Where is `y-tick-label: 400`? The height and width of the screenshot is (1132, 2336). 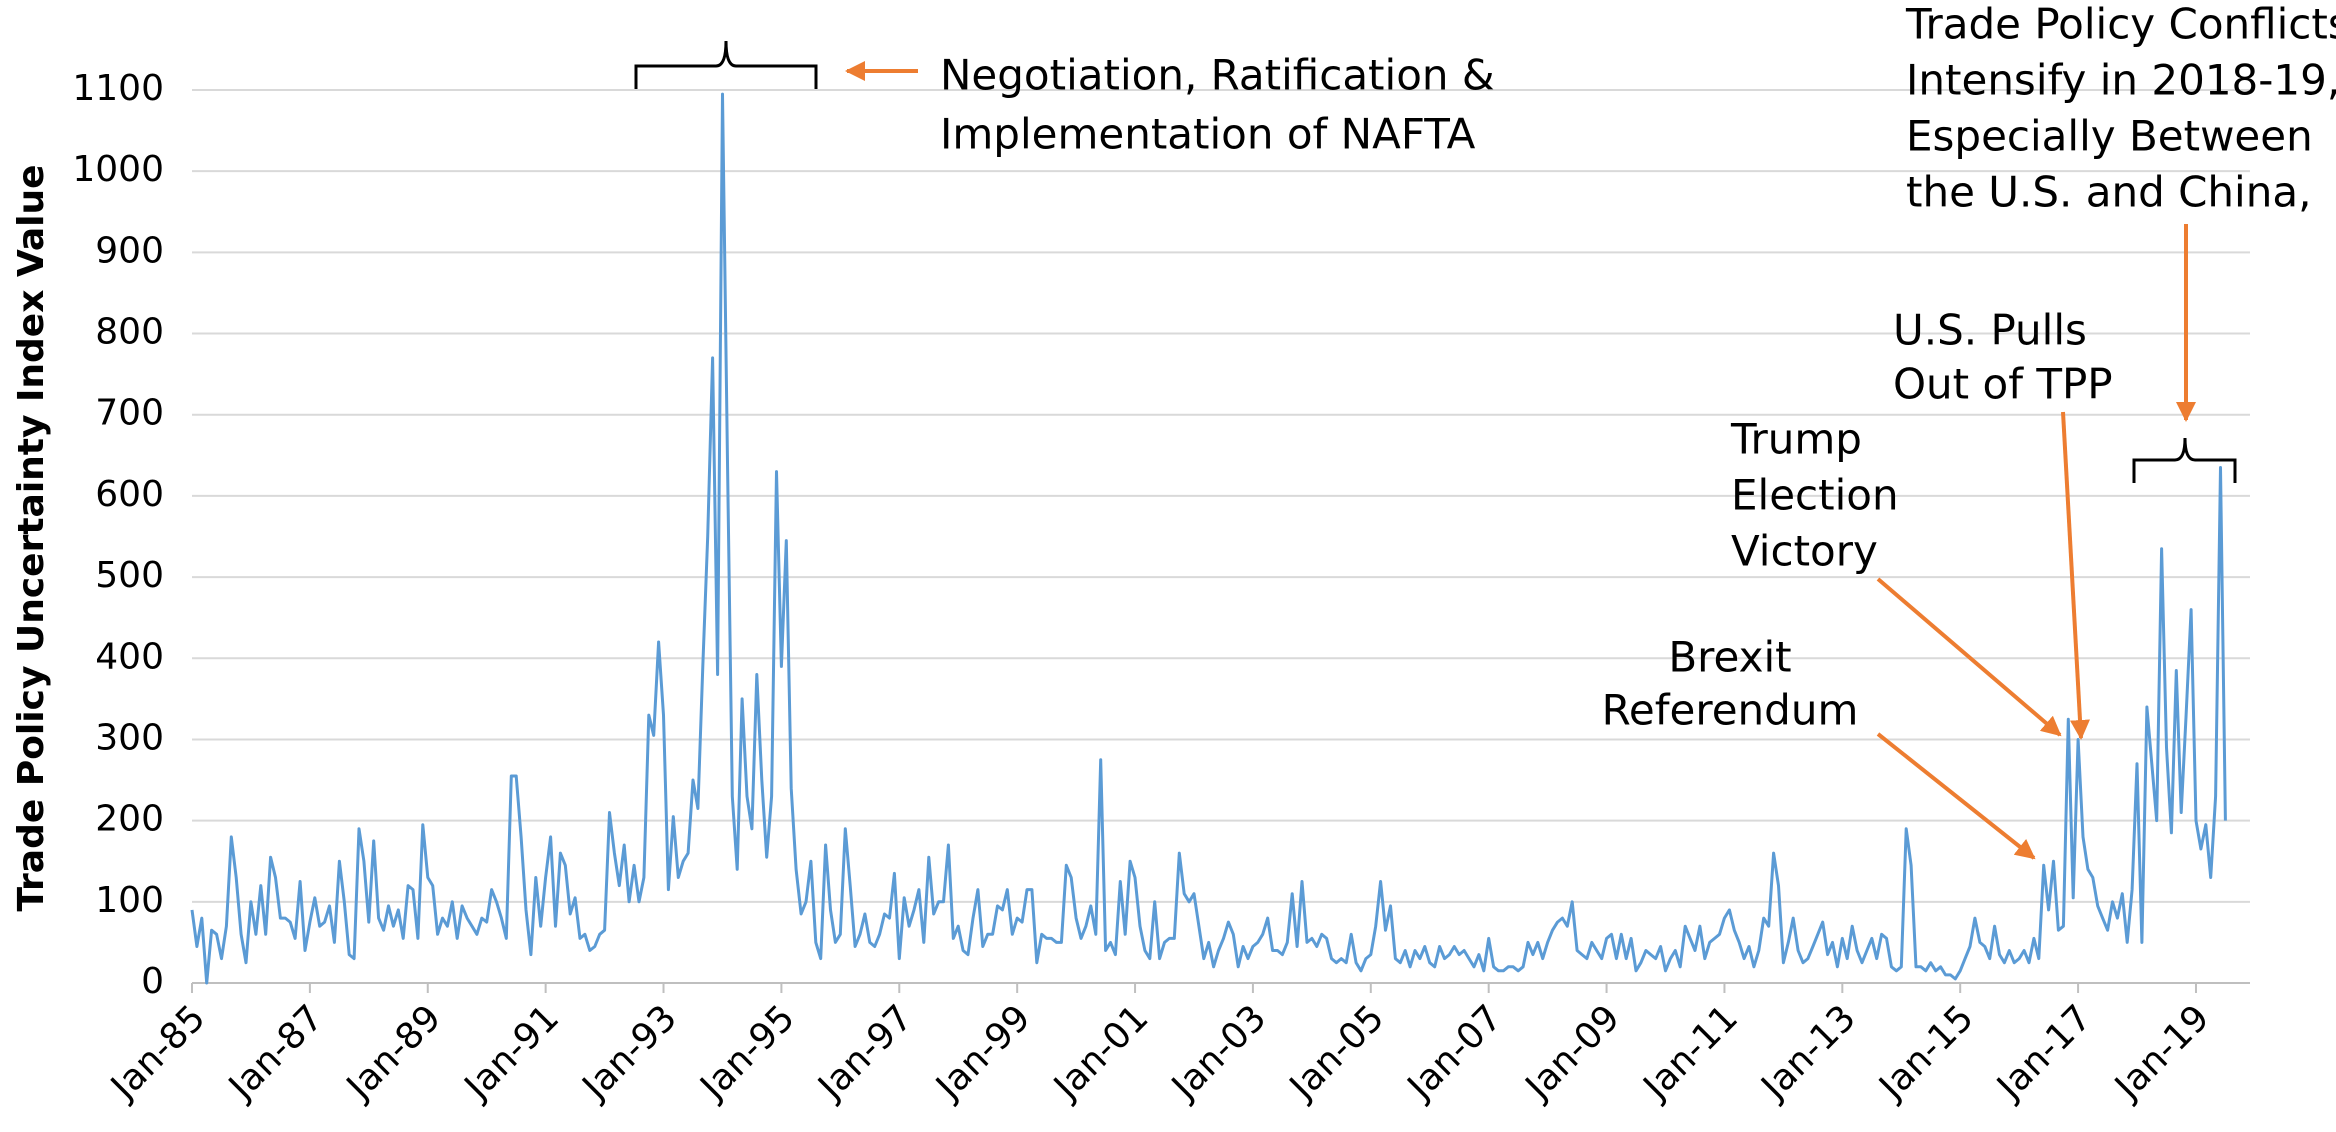
y-tick-label: 400 is located at coordinates (129, 656).